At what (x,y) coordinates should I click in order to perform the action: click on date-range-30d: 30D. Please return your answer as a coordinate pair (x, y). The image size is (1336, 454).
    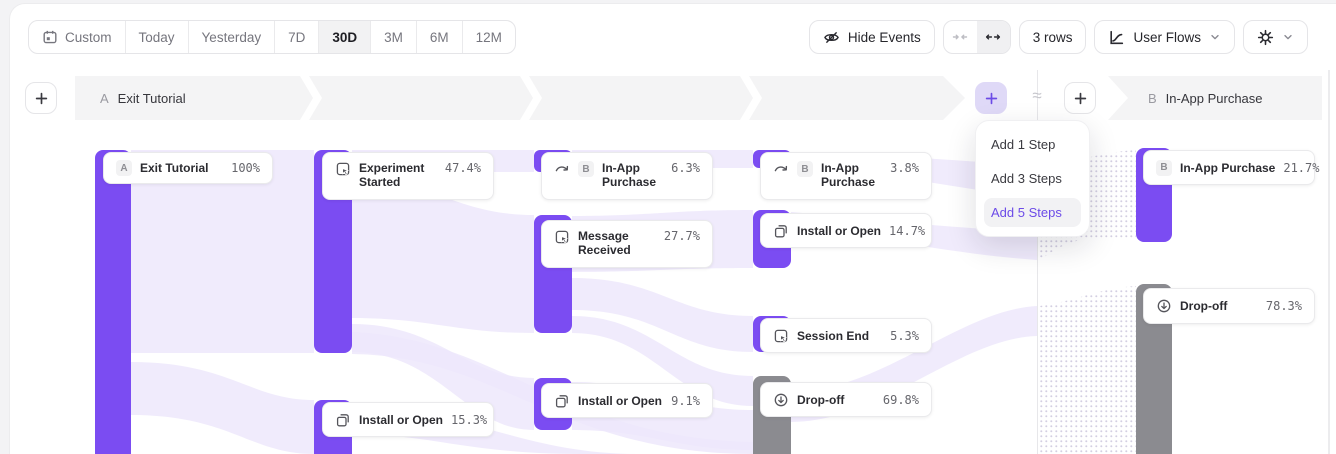
    Looking at the image, I should click on (345, 37).